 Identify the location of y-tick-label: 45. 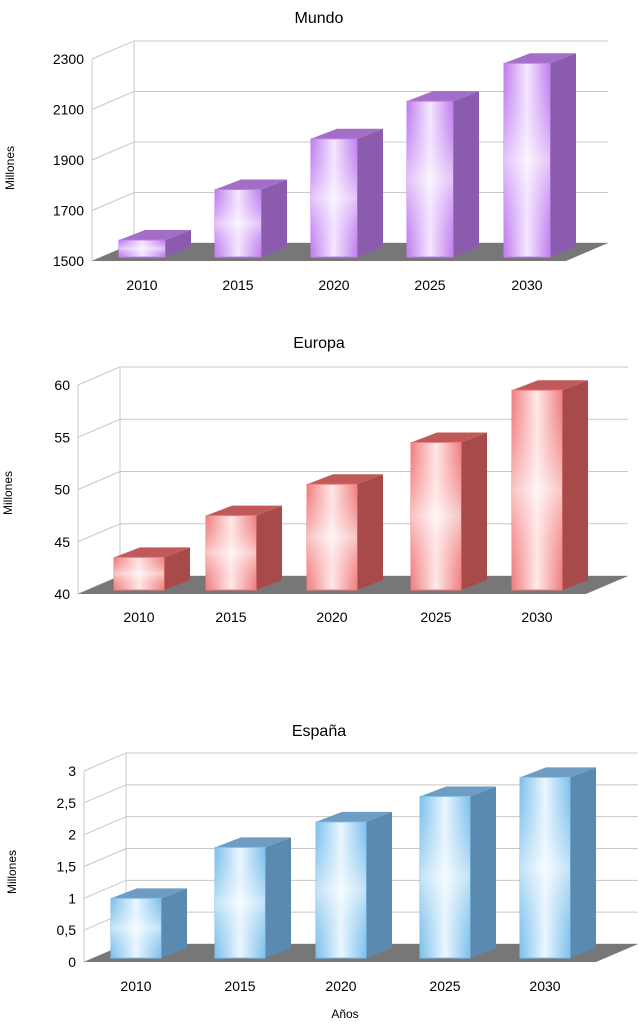
(62, 542).